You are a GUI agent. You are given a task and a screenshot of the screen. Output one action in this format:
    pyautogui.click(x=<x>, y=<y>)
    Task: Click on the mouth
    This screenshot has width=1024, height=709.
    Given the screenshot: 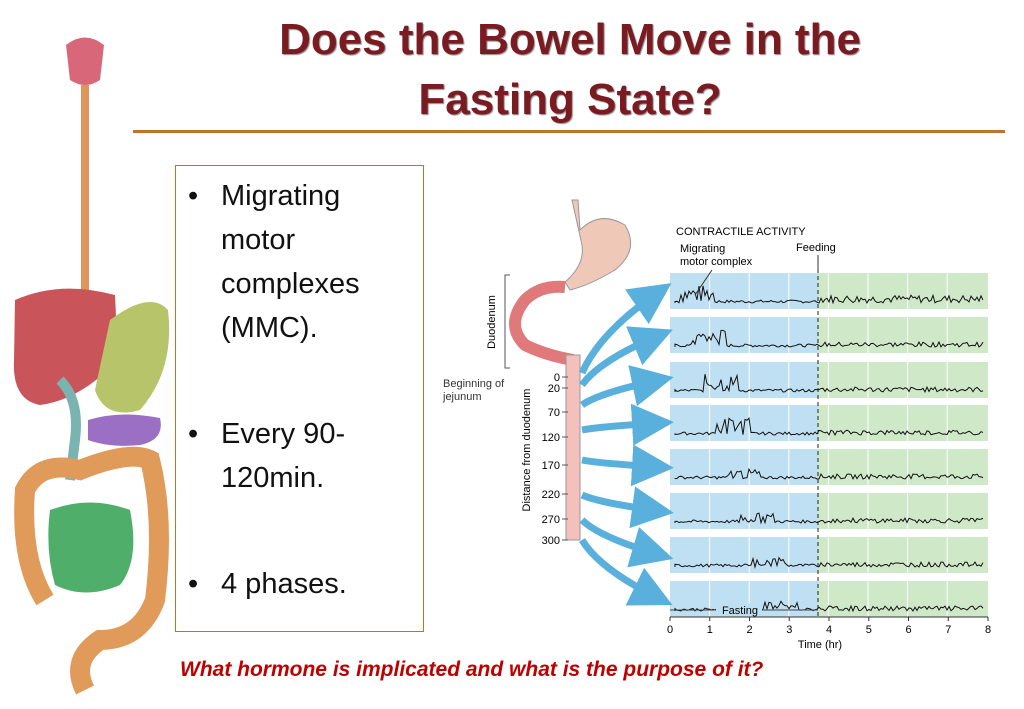 What is the action you would take?
    pyautogui.click(x=85, y=61)
    